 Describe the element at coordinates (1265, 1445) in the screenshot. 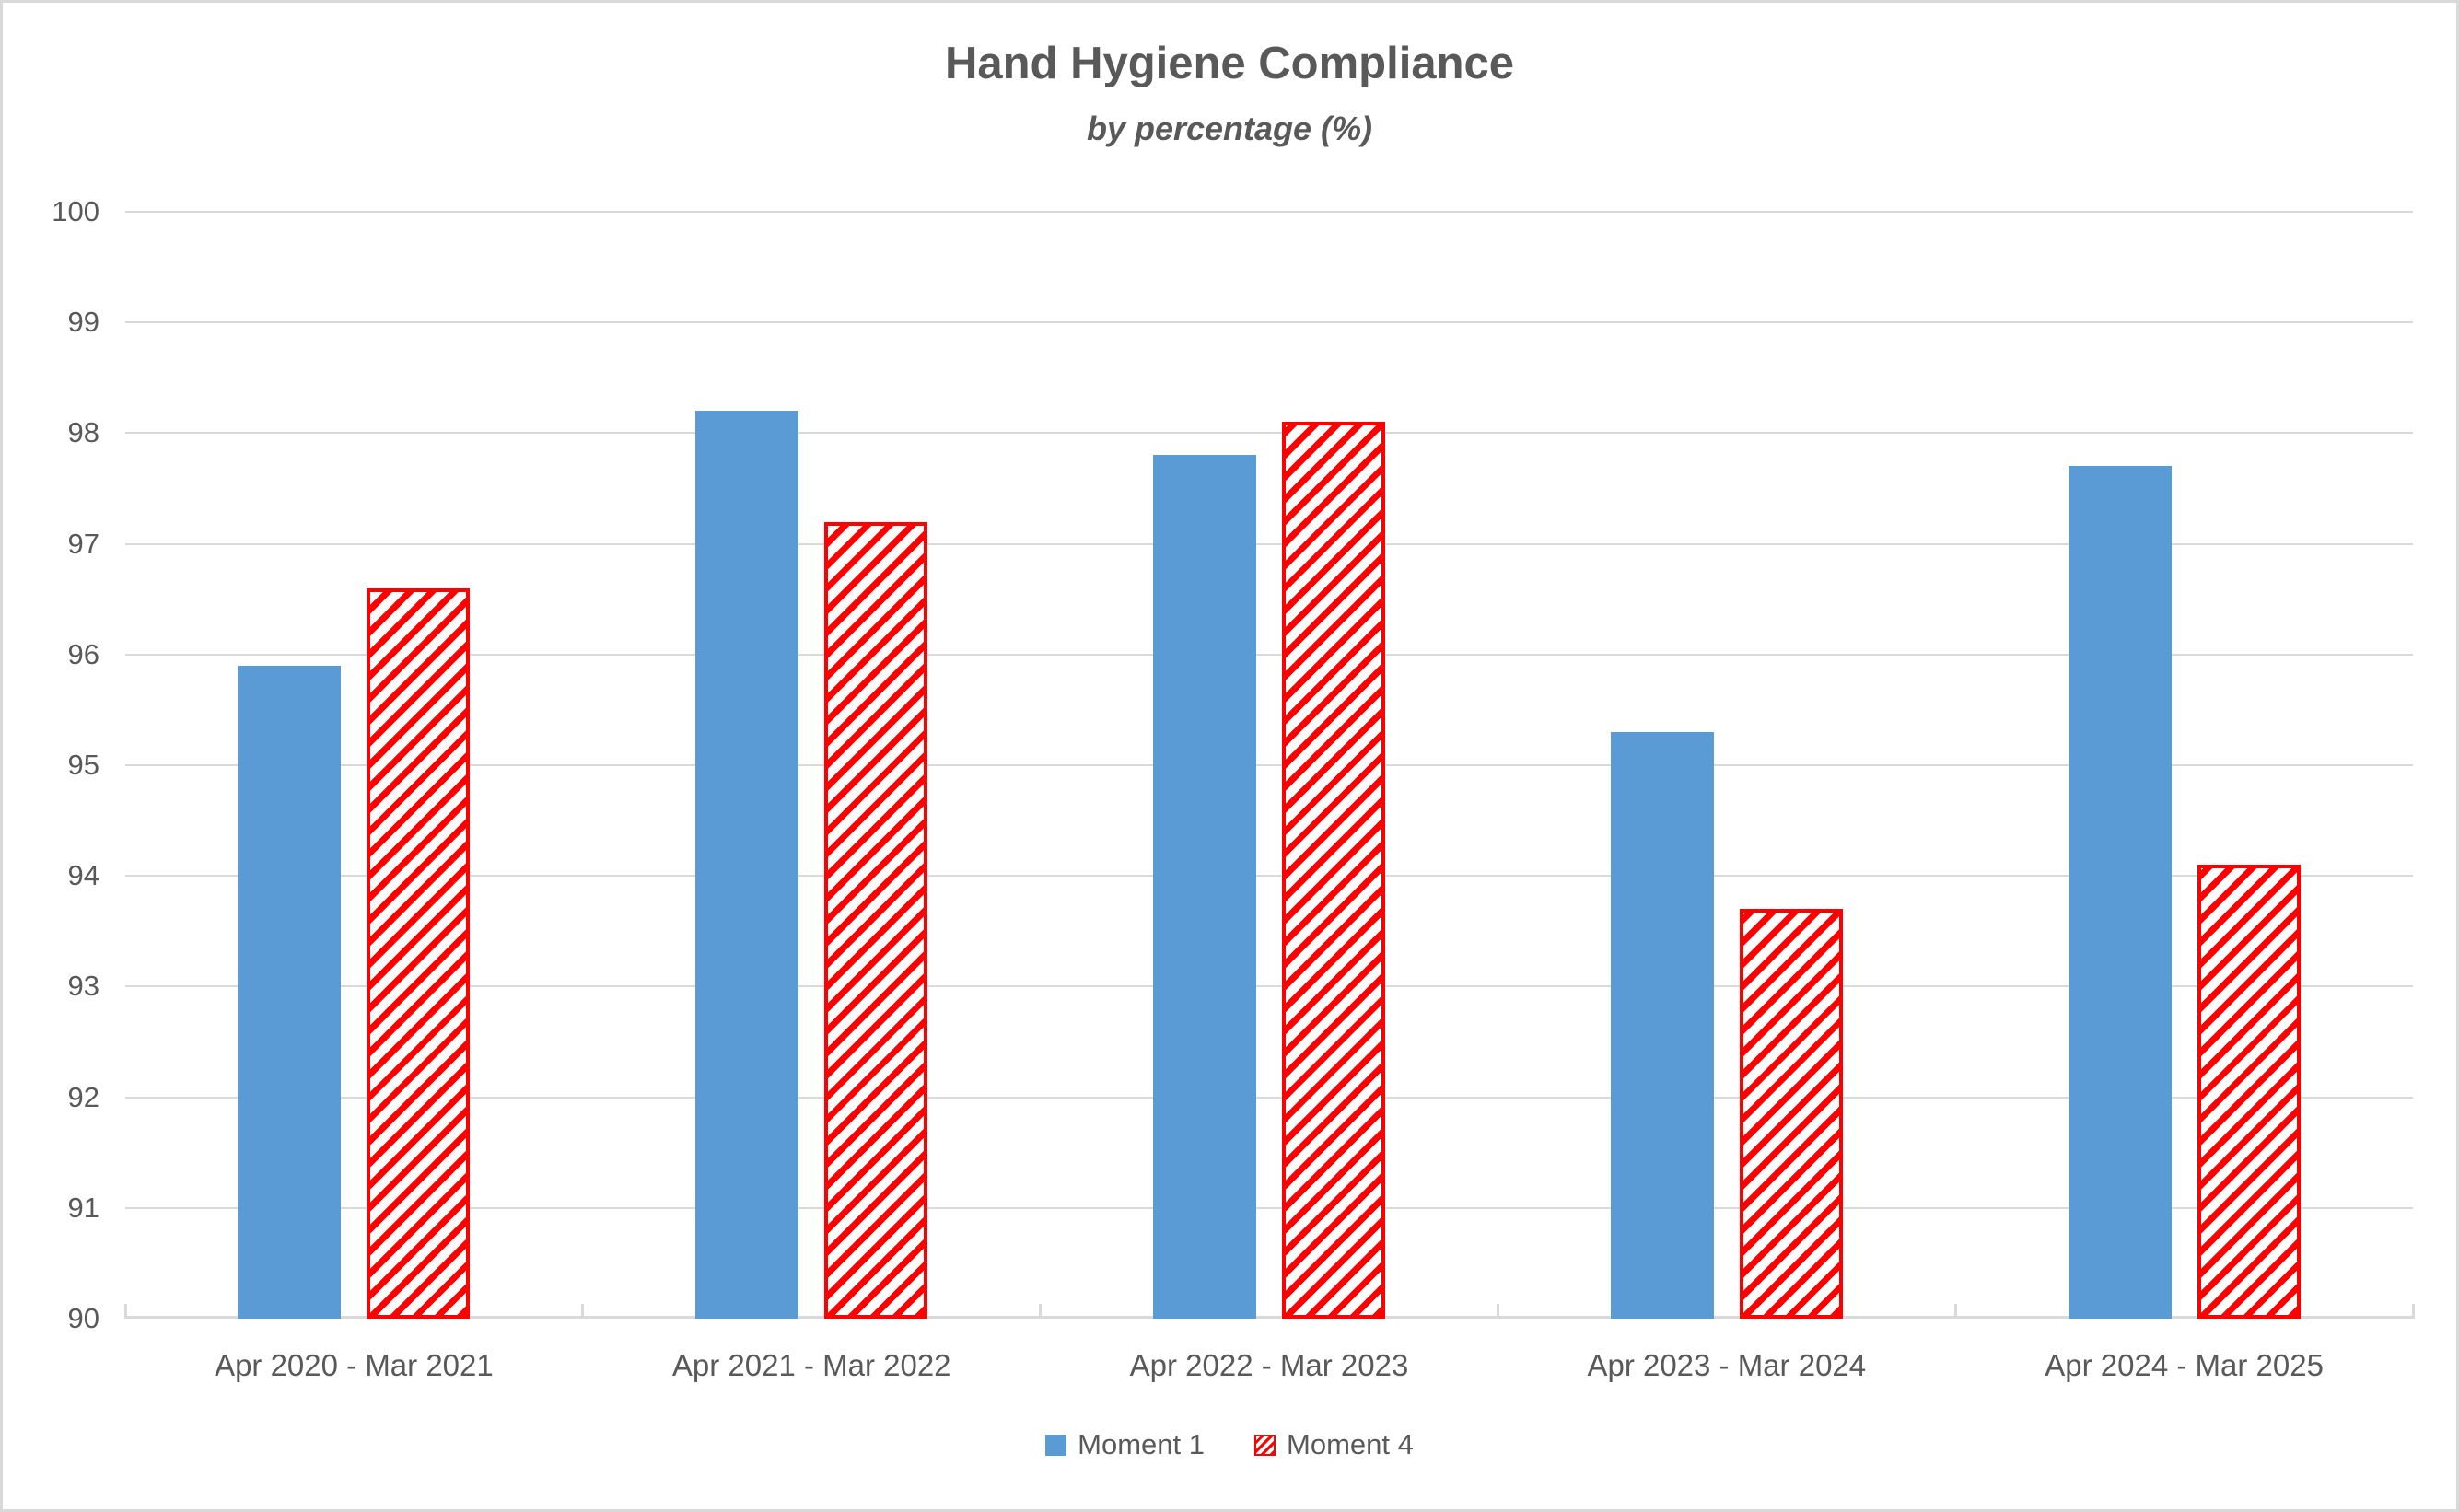

I see `moment-4-swatch-icon` at that location.